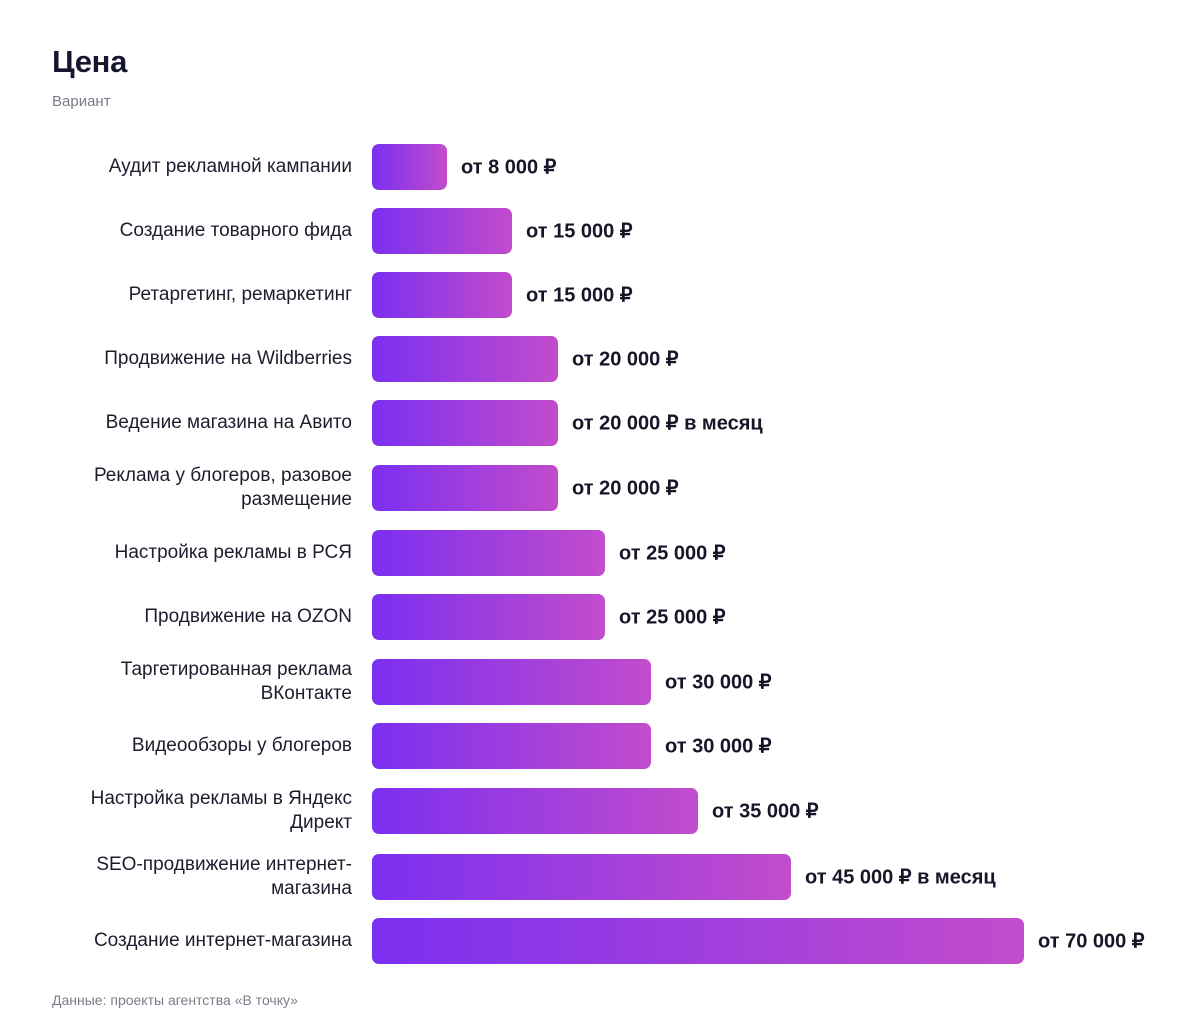  Describe the element at coordinates (222, 940) in the screenshot. I see `category-label: Создание интернет-магазина` at that location.